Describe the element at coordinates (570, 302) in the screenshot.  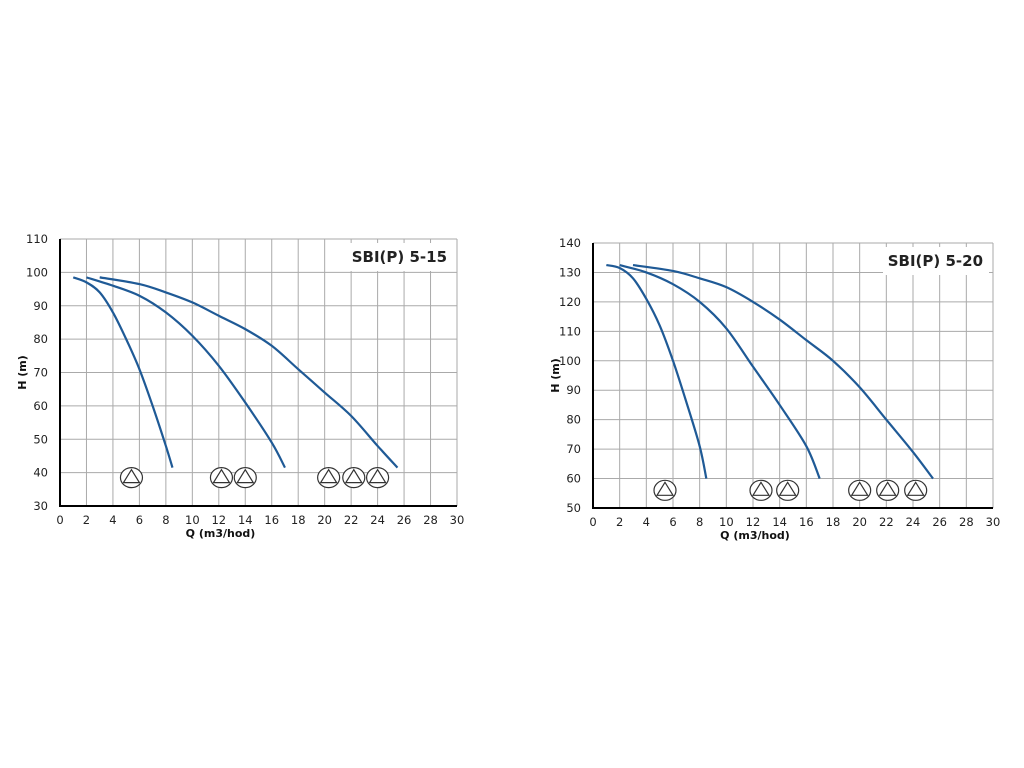
I see `y-tick-label: 120` at that location.